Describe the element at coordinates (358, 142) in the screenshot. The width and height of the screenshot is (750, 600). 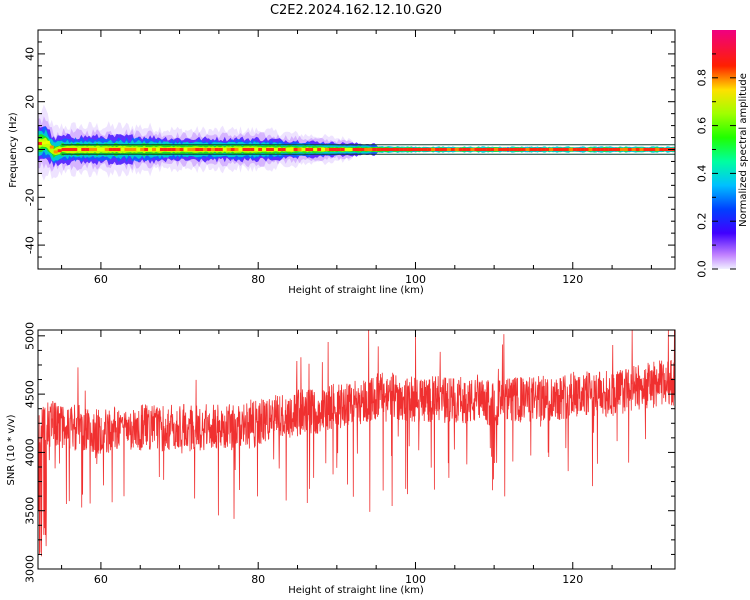
I see `spectrogram-plot-area` at that location.